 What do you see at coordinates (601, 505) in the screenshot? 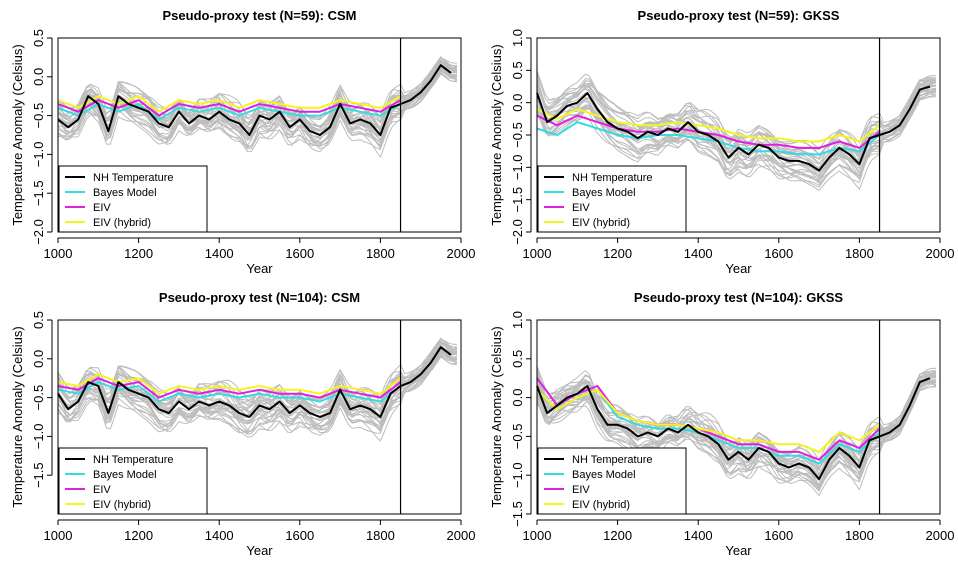
I see `legend-label: EIV (hybrid)` at bounding box center [601, 505].